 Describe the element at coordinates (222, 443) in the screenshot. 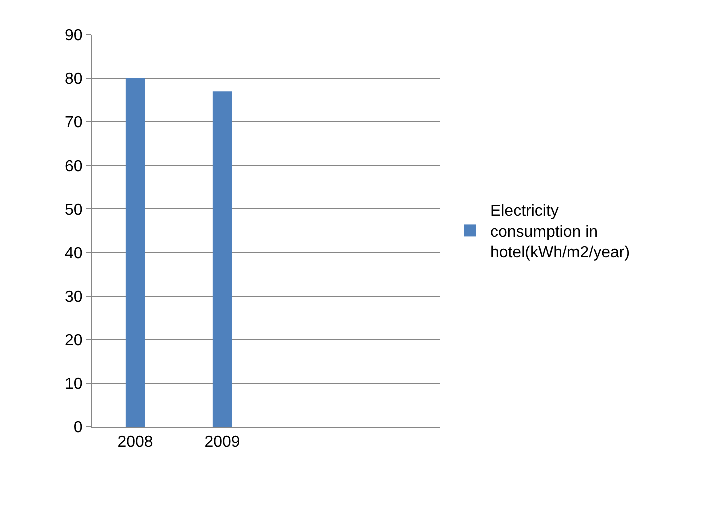

I see `x-tick-label: 2009` at that location.